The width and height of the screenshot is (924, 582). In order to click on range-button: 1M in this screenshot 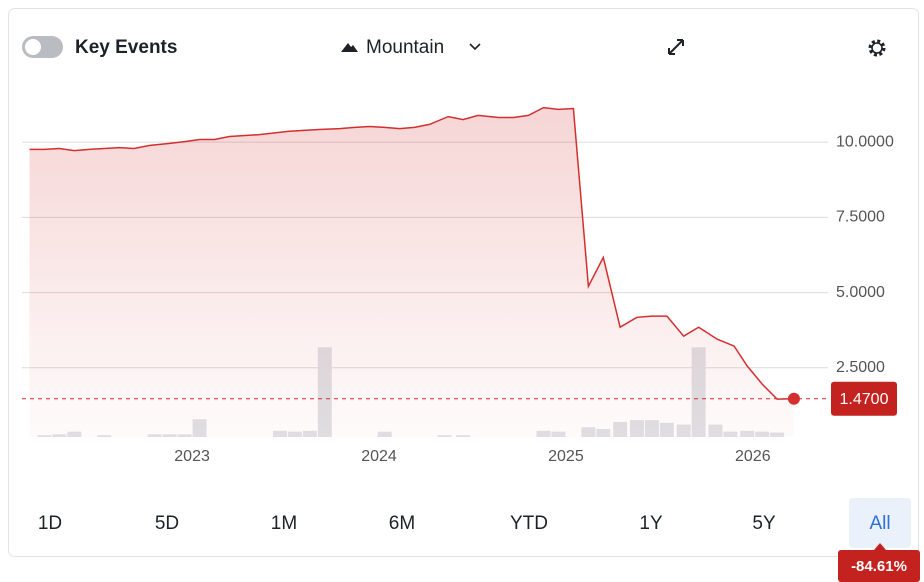, I will do `click(284, 523)`.